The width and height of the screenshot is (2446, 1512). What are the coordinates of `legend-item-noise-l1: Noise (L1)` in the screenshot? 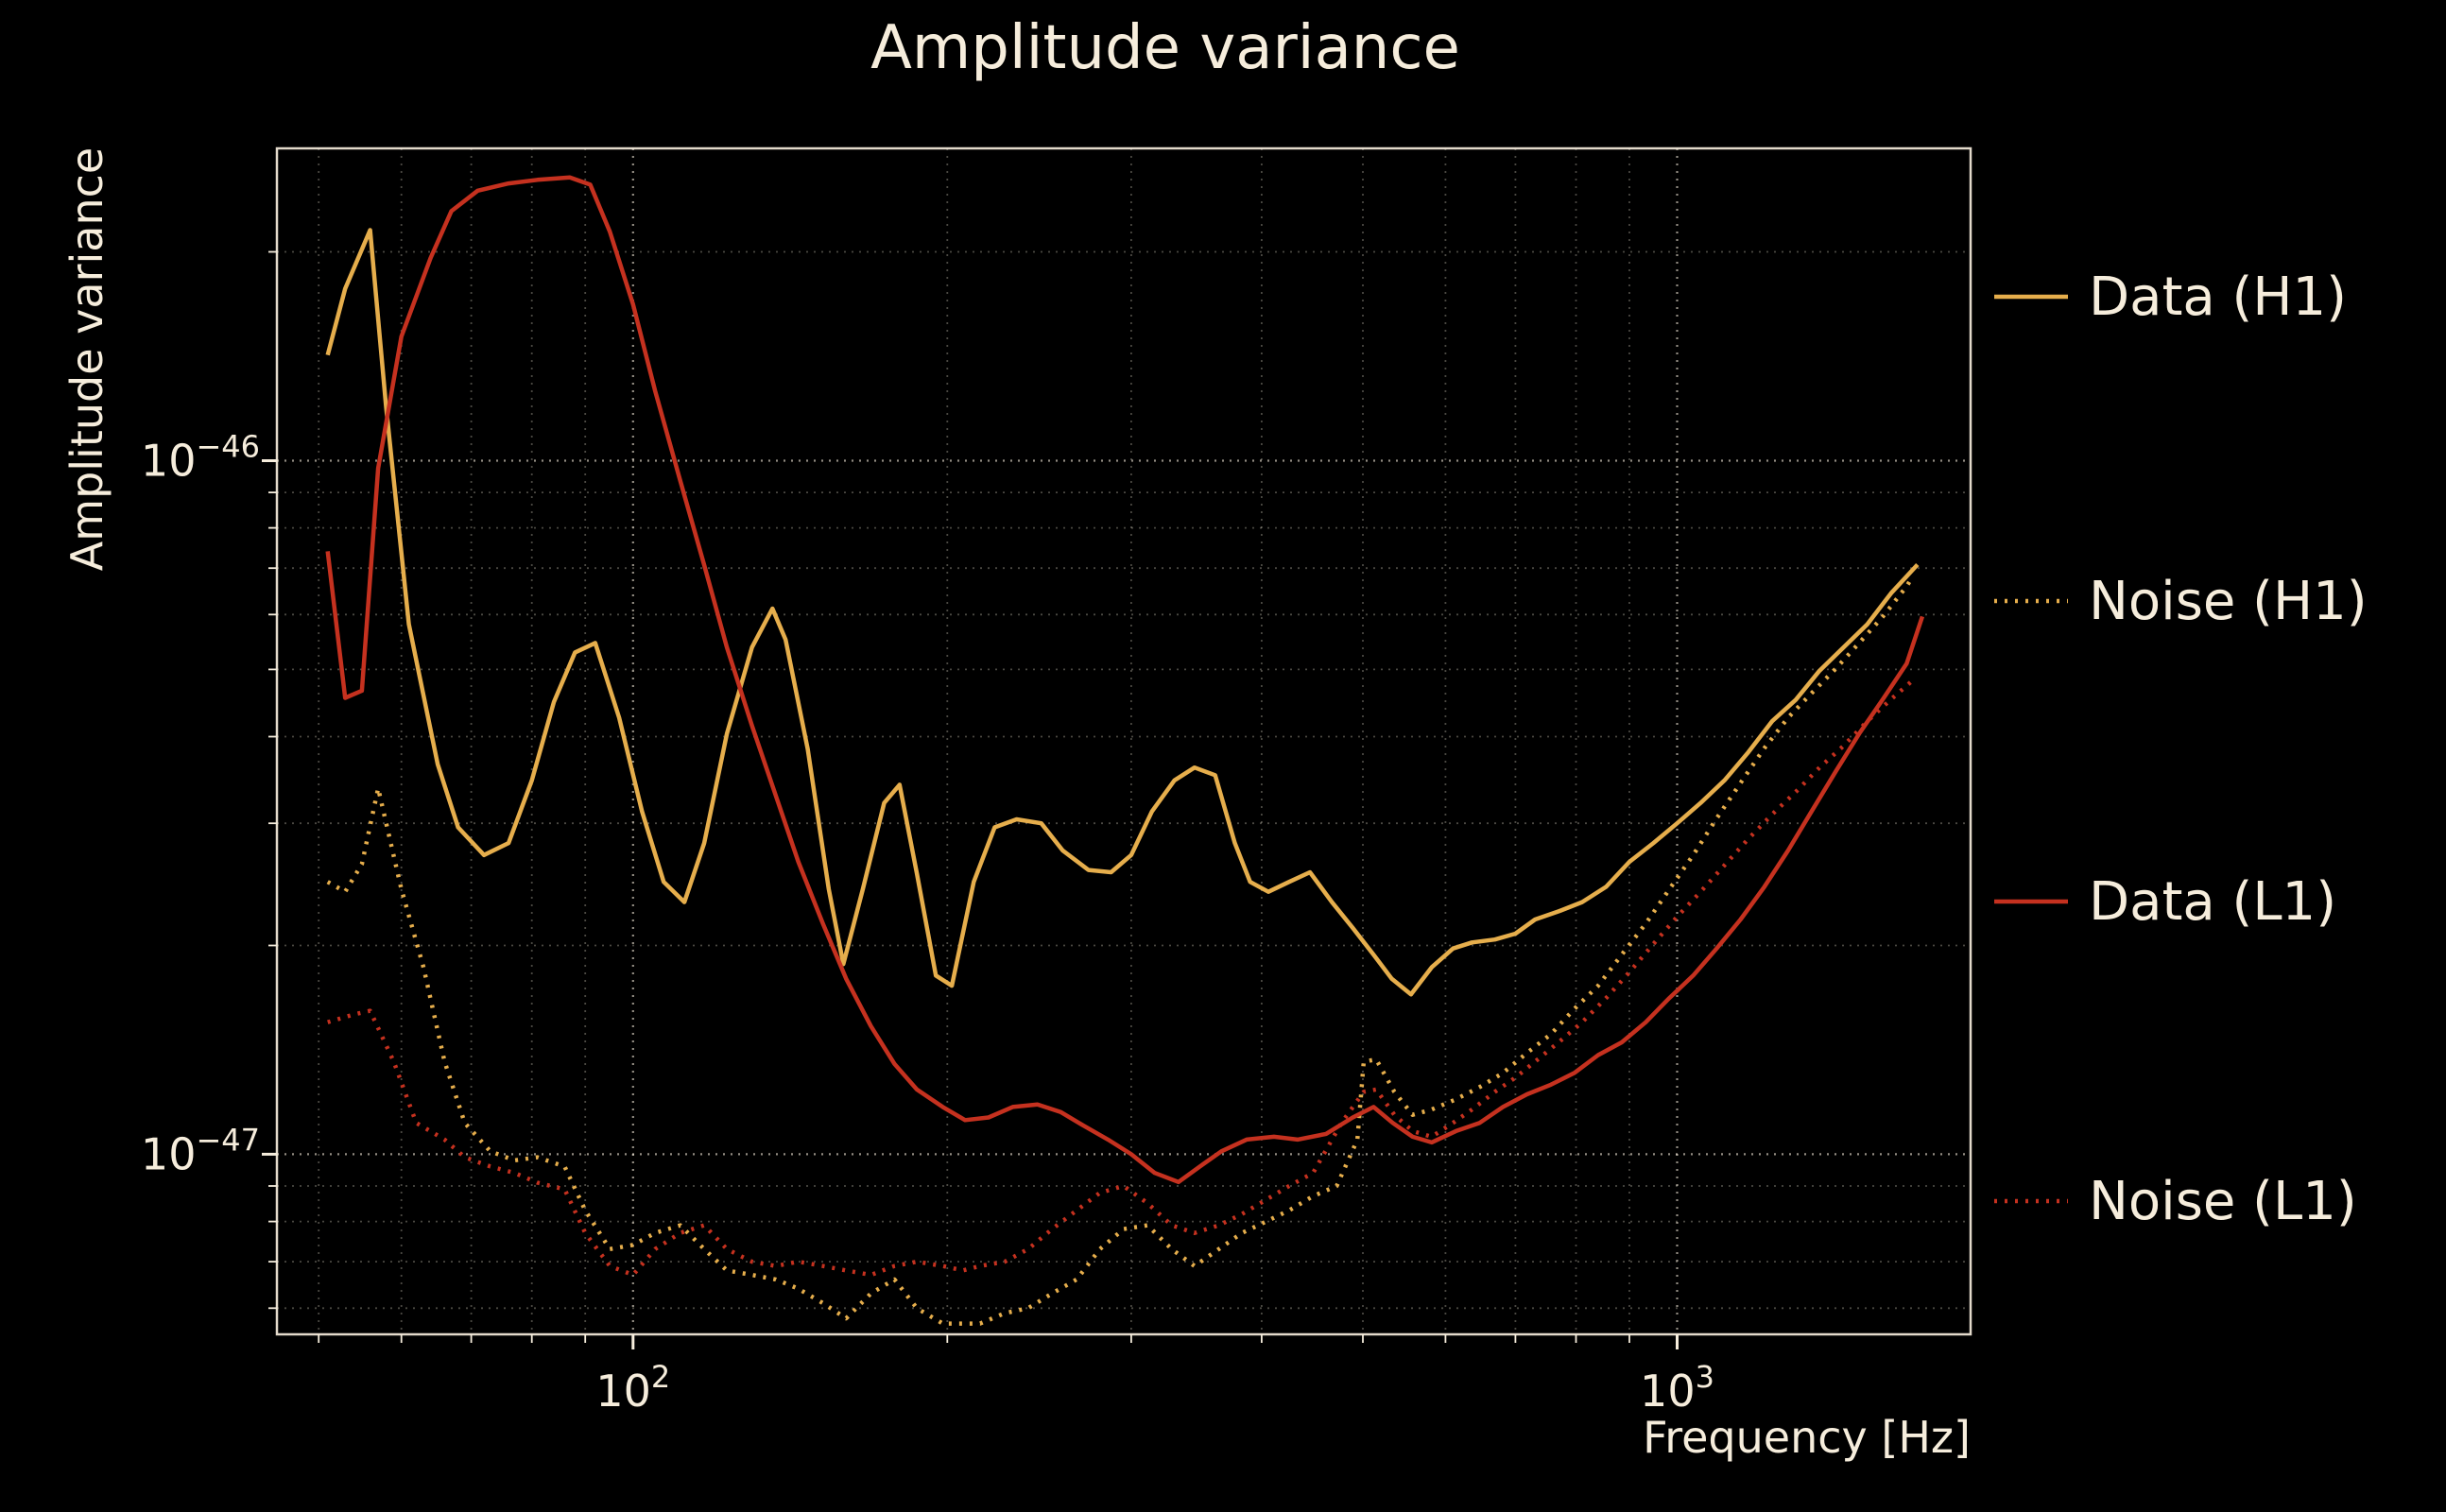 It's located at (2174, 1201).